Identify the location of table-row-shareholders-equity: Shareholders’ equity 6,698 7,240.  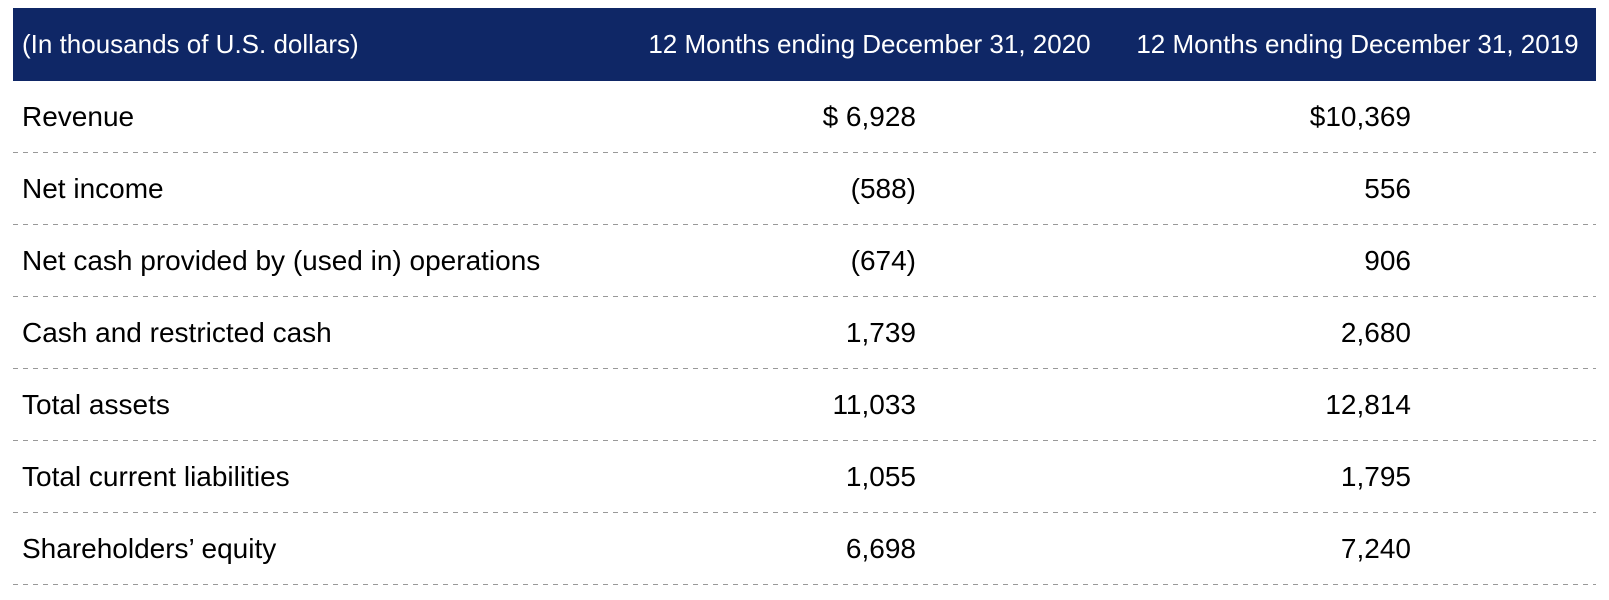
(804, 549).